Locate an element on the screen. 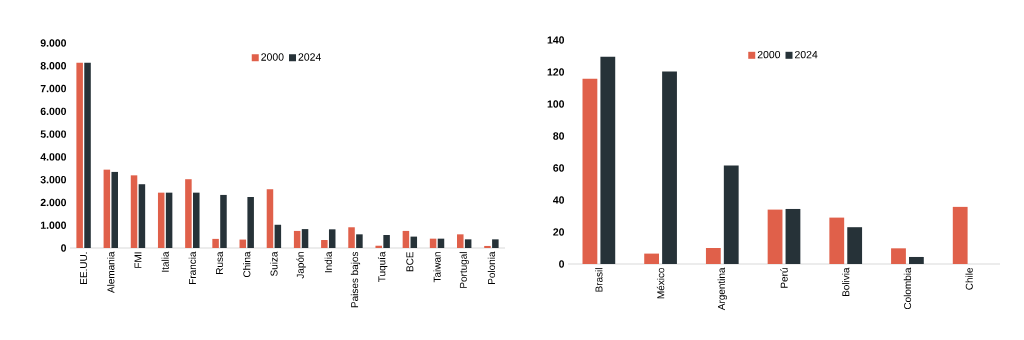  y-tick-label: 20 is located at coordinates (559, 232).